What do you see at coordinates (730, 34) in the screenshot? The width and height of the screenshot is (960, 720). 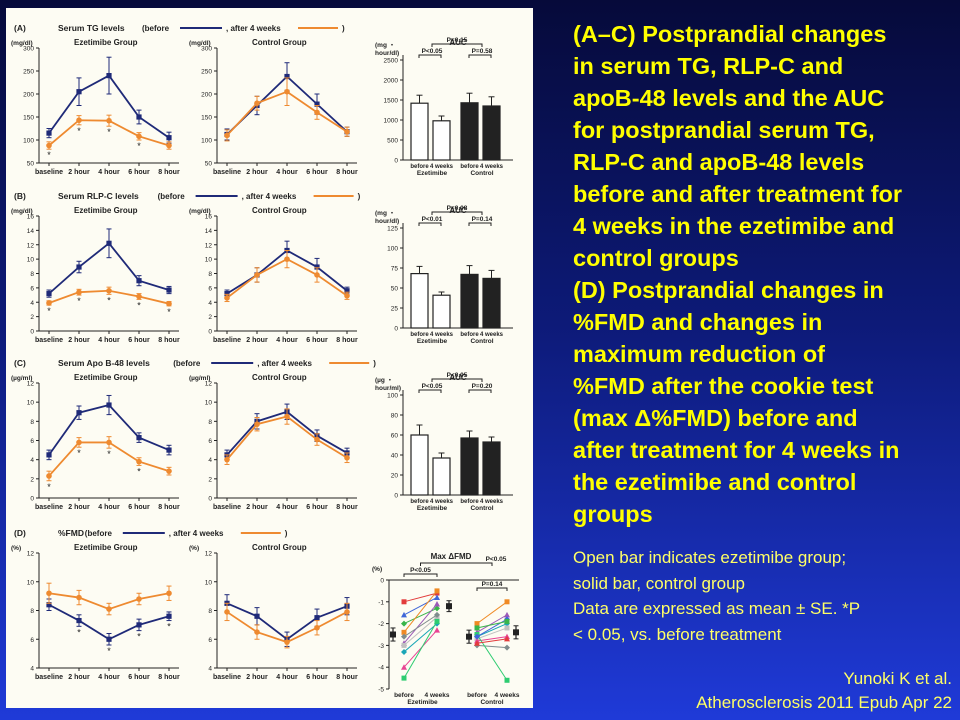 I see `caption-line: (A–C) Postprandial changes` at bounding box center [730, 34].